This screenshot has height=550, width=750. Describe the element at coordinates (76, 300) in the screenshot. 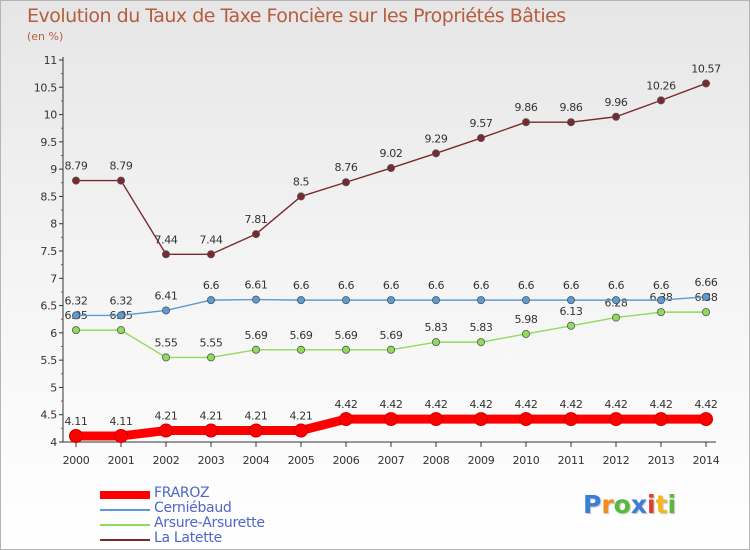

I see `data-label-cerni-baud-2000: 6.32` at that location.